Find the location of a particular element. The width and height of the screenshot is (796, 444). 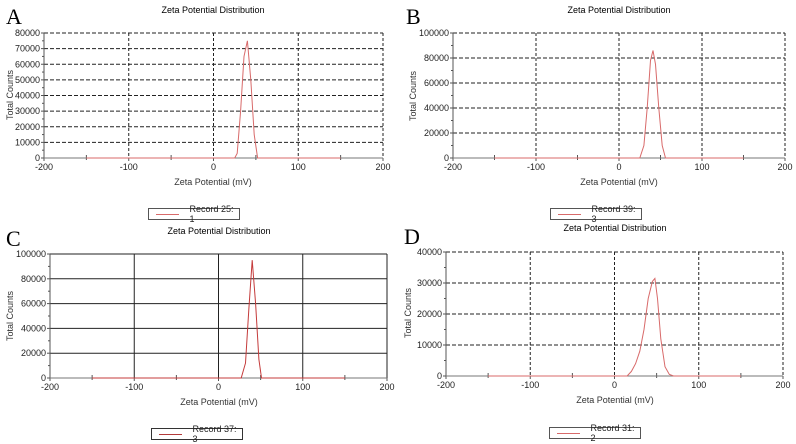

panel-letter: A is located at coordinates (14, 16).